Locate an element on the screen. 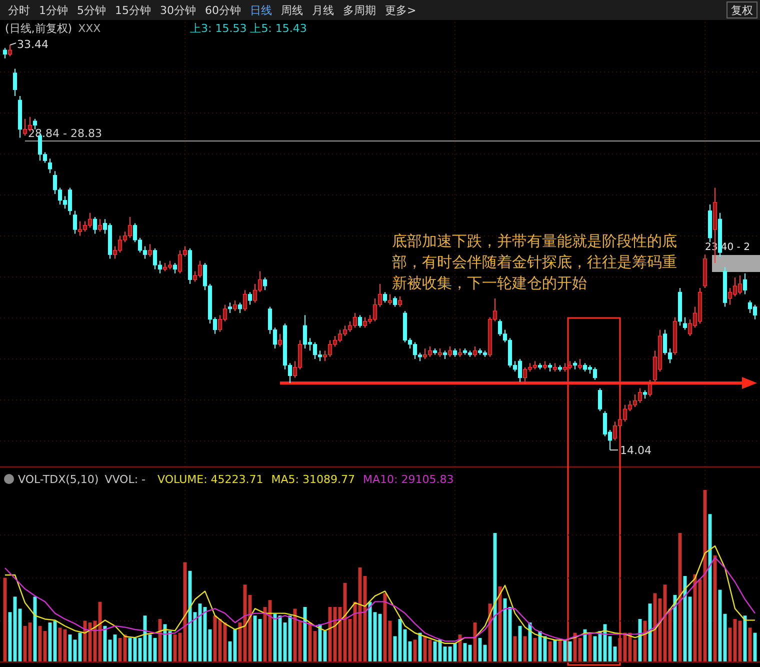 The height and width of the screenshot is (667, 760). text: VOLUME: 45223.71 is located at coordinates (211, 479).